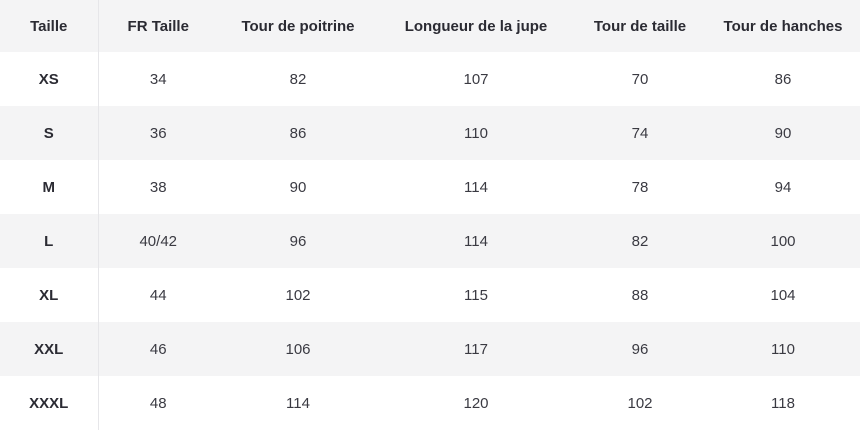 Image resolution: width=860 pixels, height=430 pixels. I want to click on cell-hips: 110, so click(783, 349).